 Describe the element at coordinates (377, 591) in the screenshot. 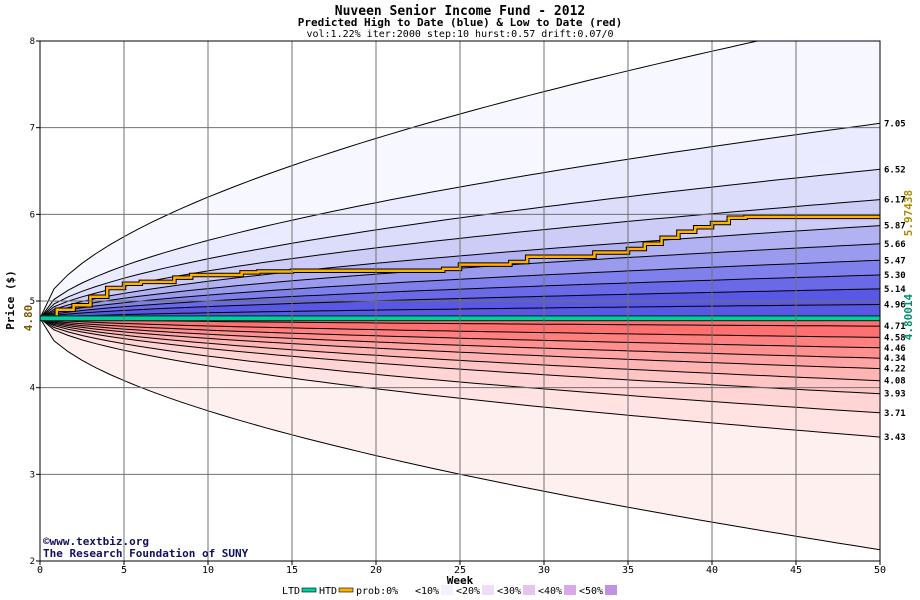

I see `legend-label: prob:0%` at that location.